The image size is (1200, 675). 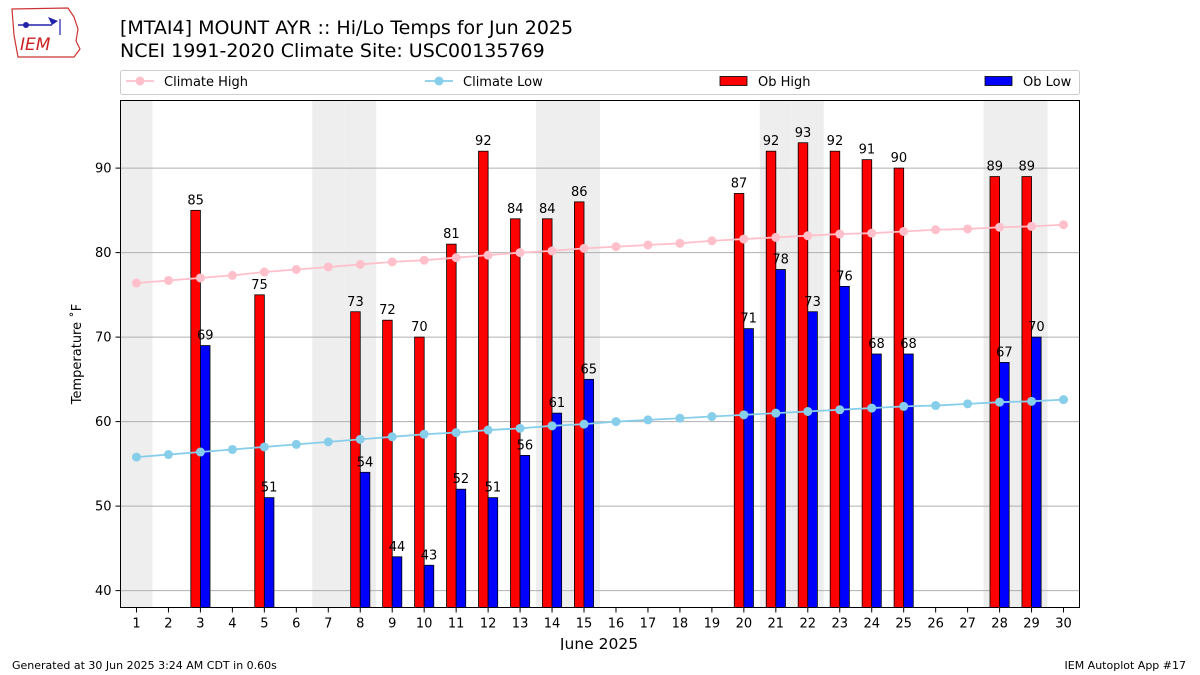 What do you see at coordinates (46, 32) in the screenshot?
I see `iem-logo: IEM` at bounding box center [46, 32].